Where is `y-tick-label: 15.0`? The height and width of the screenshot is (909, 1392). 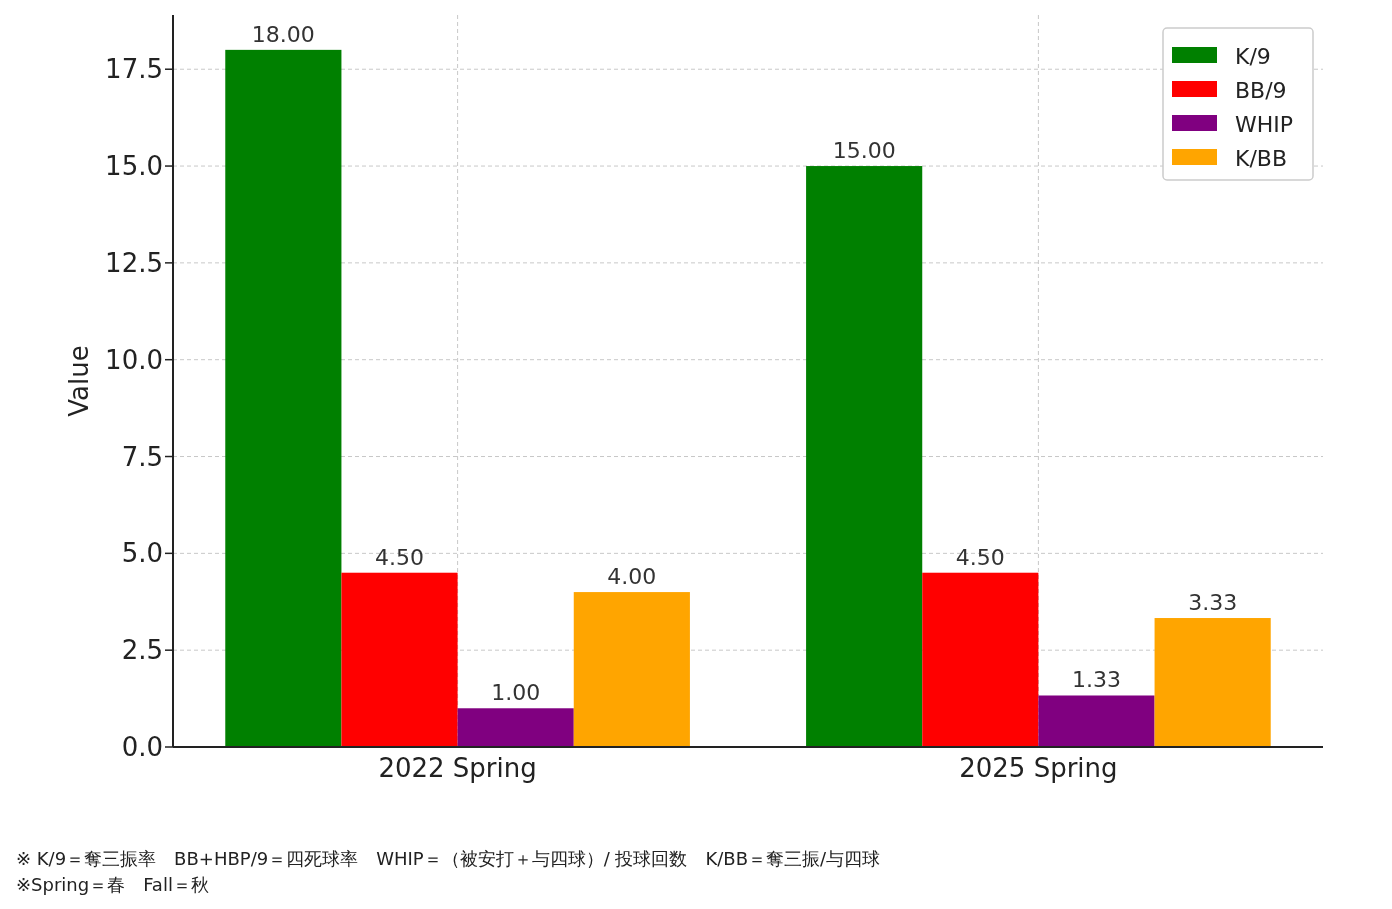
y-tick-label: 15.0 is located at coordinates (134, 166).